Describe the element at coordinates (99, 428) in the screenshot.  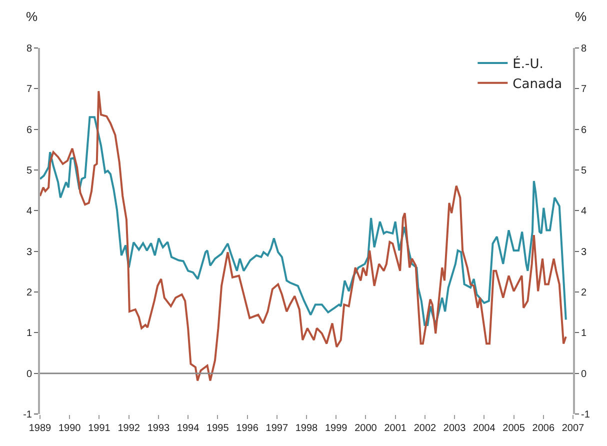
I see `x-tick-label: 1991` at that location.